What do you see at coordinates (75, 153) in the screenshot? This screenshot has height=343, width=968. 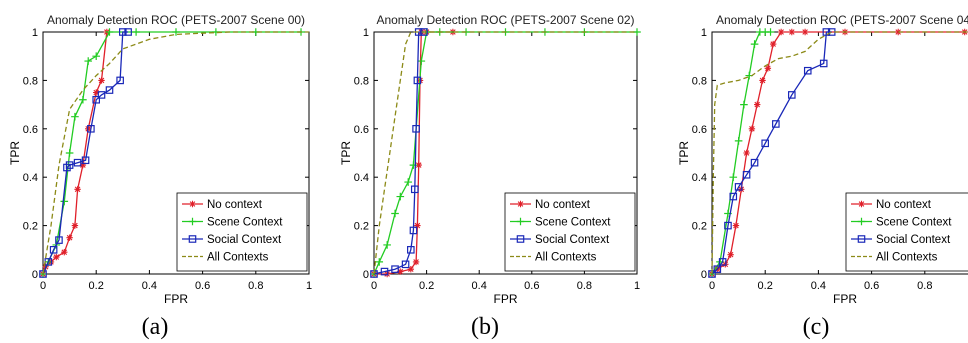 I see `series-no-context` at bounding box center [75, 153].